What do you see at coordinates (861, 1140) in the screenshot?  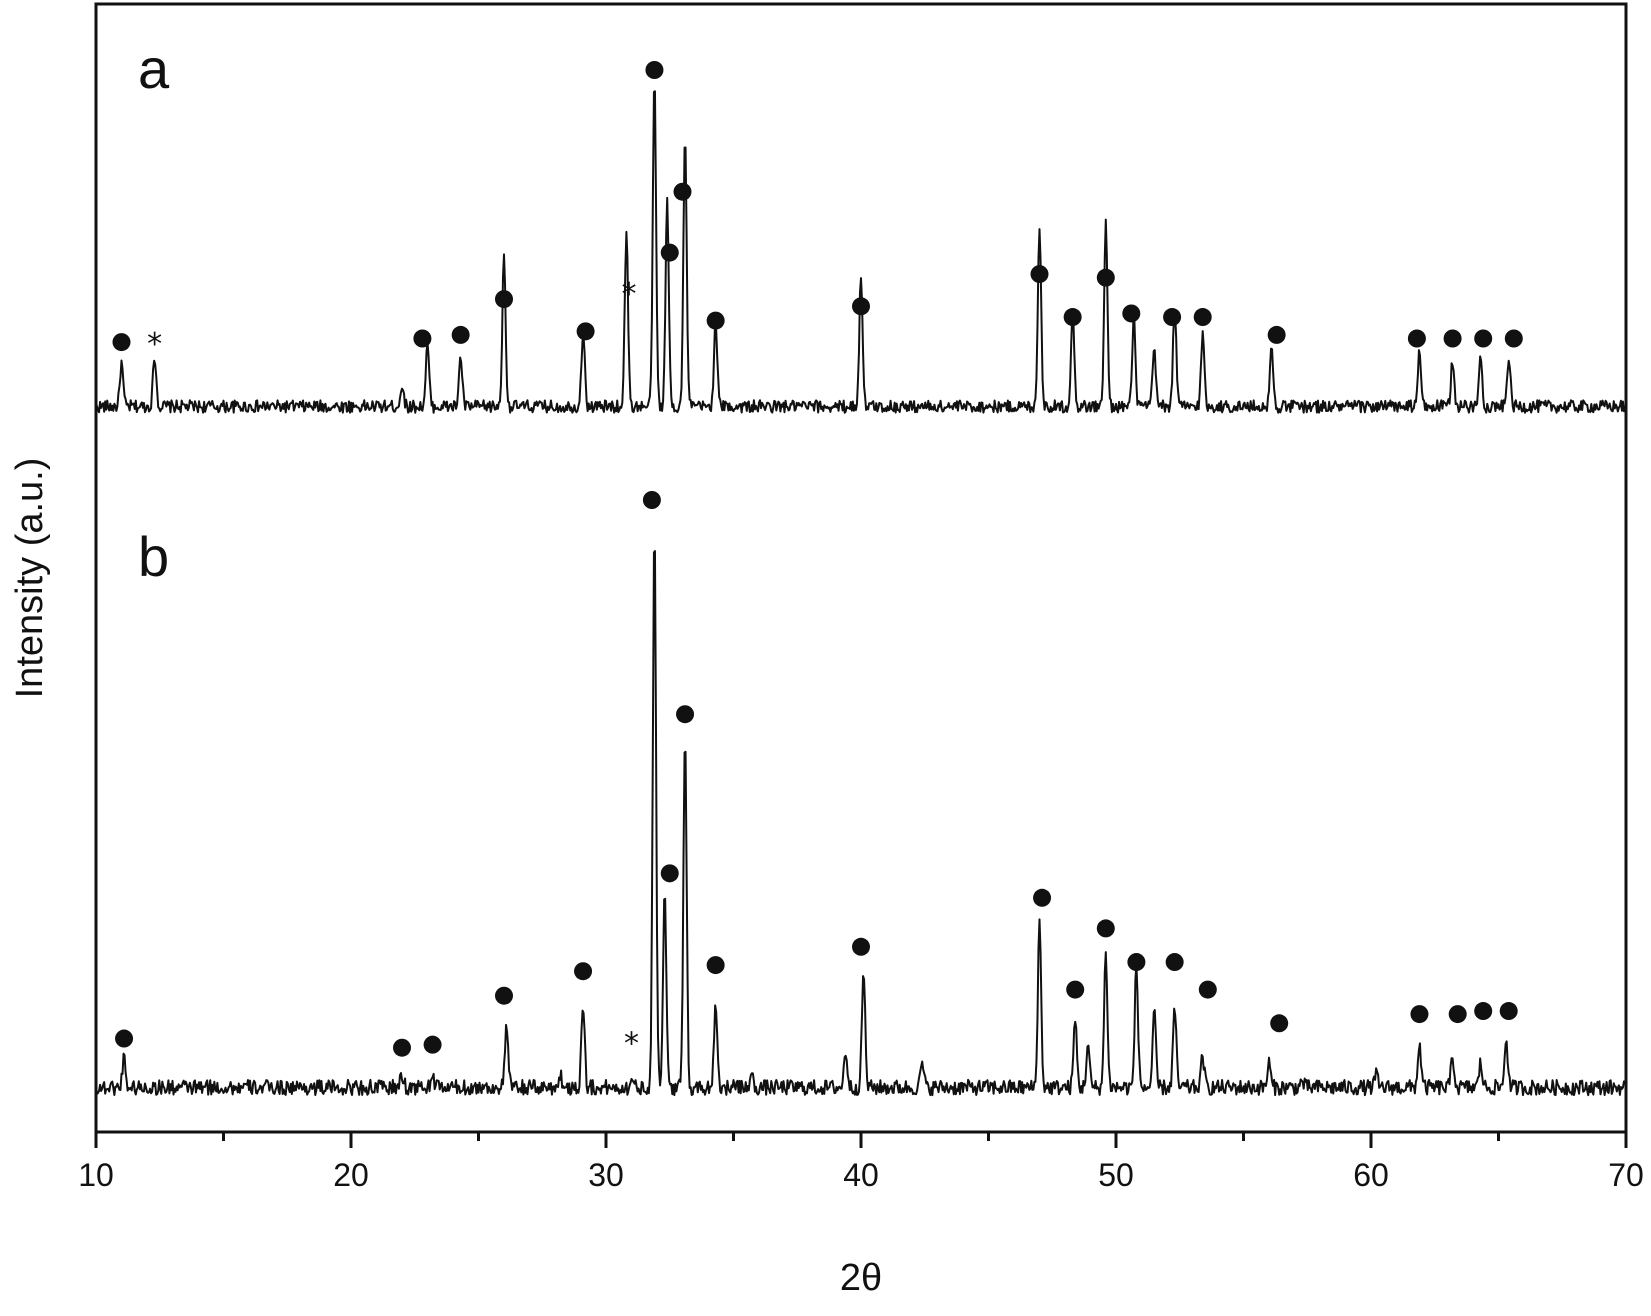 I see `x-axis-ticks` at bounding box center [861, 1140].